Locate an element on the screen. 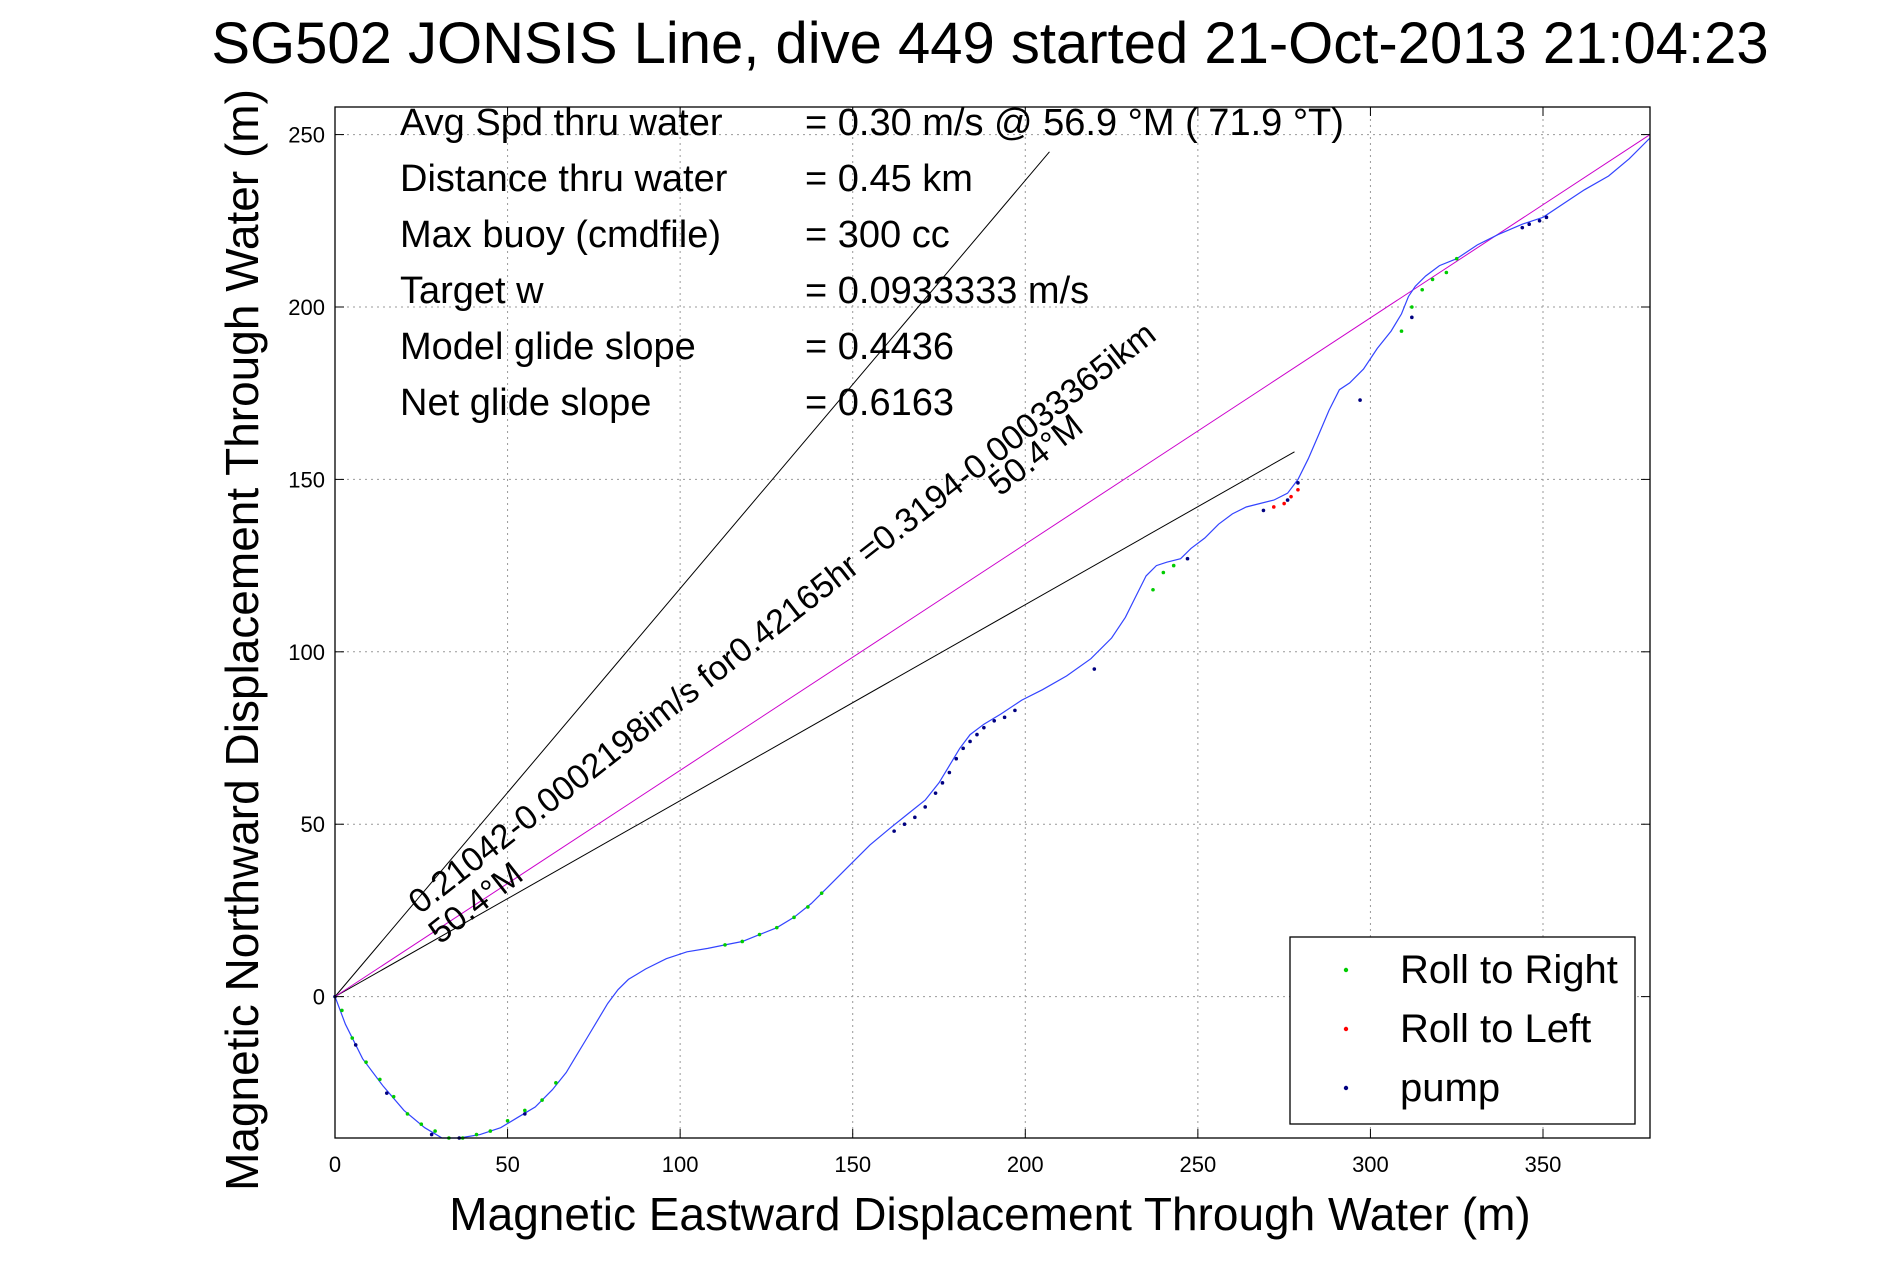  stat-value: = 0.45 km is located at coordinates (889, 179).